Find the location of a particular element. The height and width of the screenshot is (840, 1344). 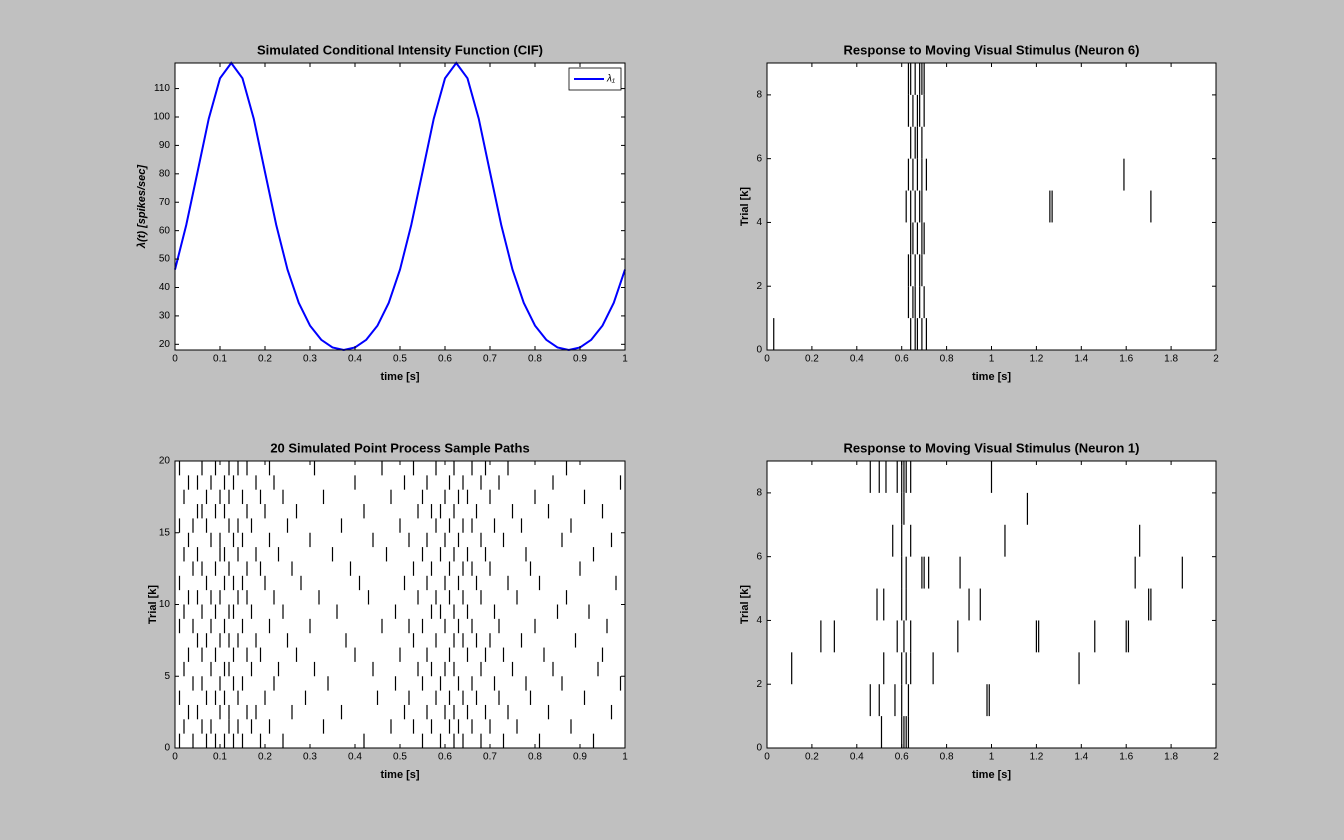

cif-line is located at coordinates (400, 206).